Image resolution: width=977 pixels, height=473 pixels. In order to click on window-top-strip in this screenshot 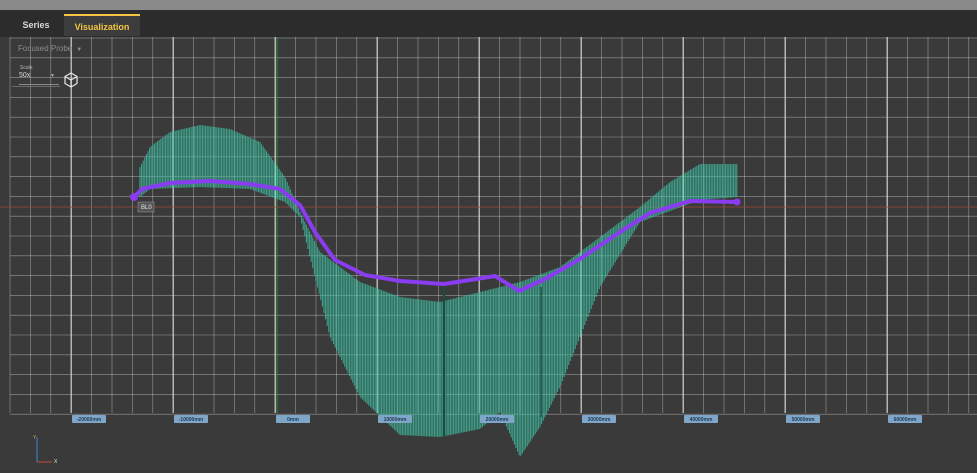, I will do `click(488, 5)`.